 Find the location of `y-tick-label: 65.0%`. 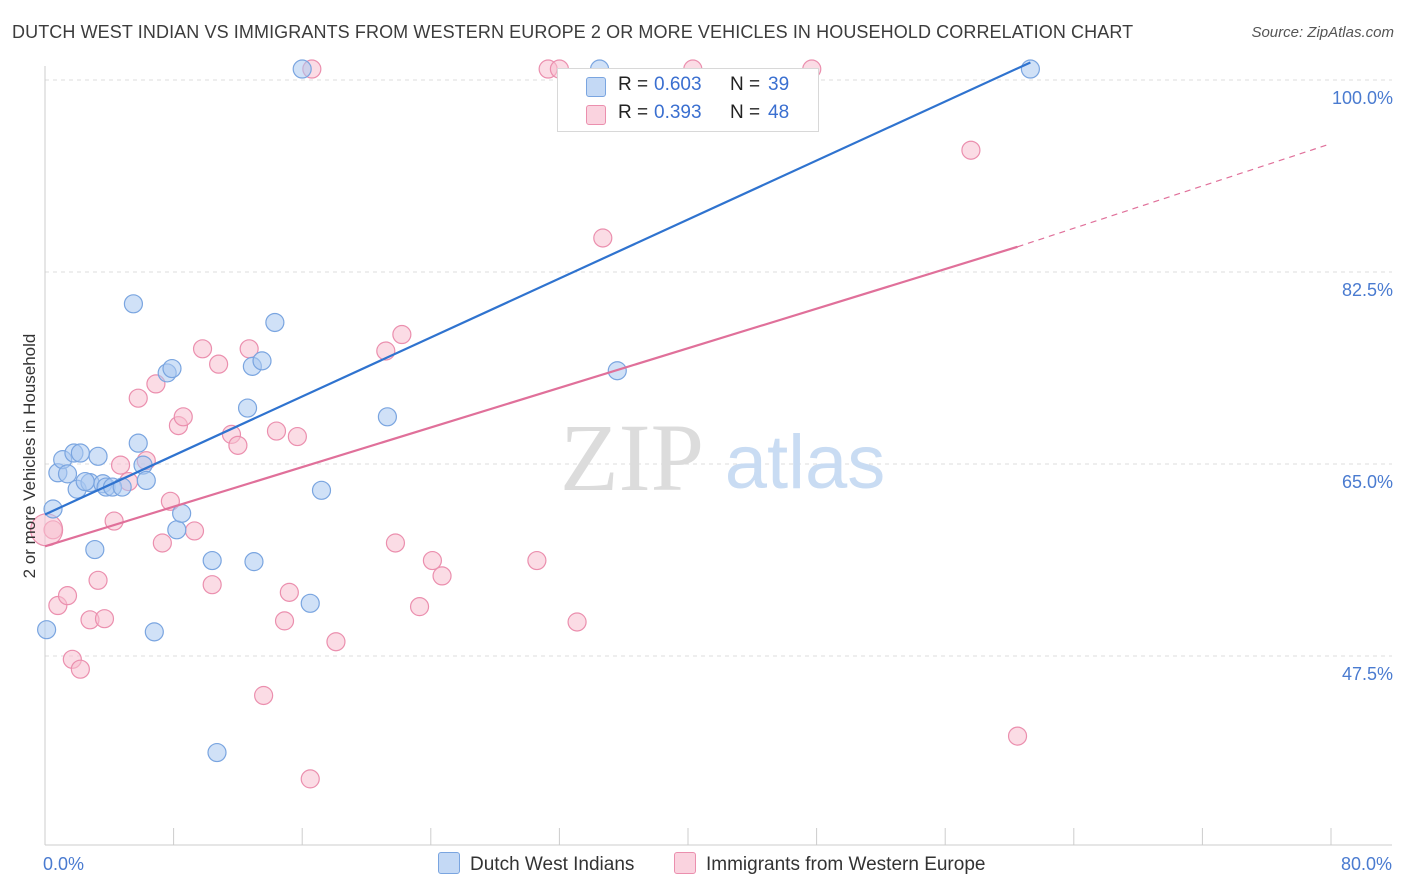

y-tick-label: 65.0% is located at coordinates (1367, 482).